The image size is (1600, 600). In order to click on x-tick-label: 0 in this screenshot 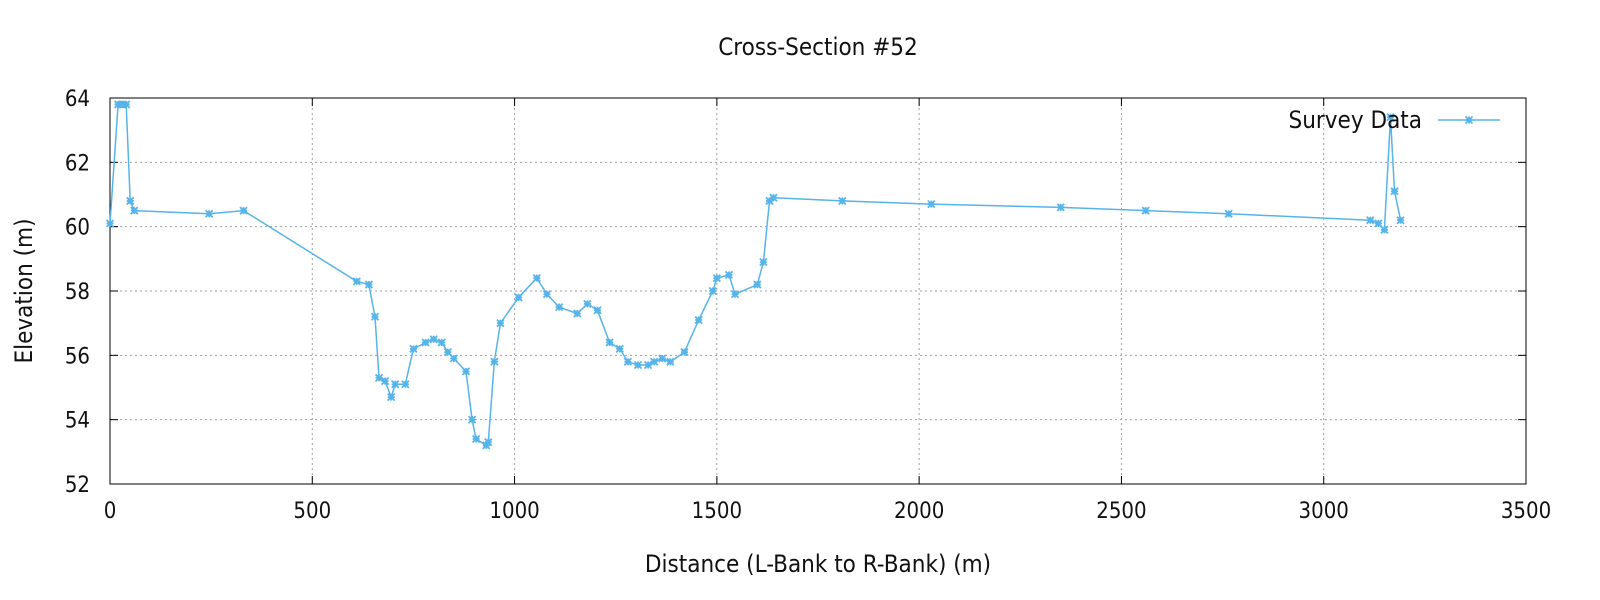, I will do `click(110, 511)`.